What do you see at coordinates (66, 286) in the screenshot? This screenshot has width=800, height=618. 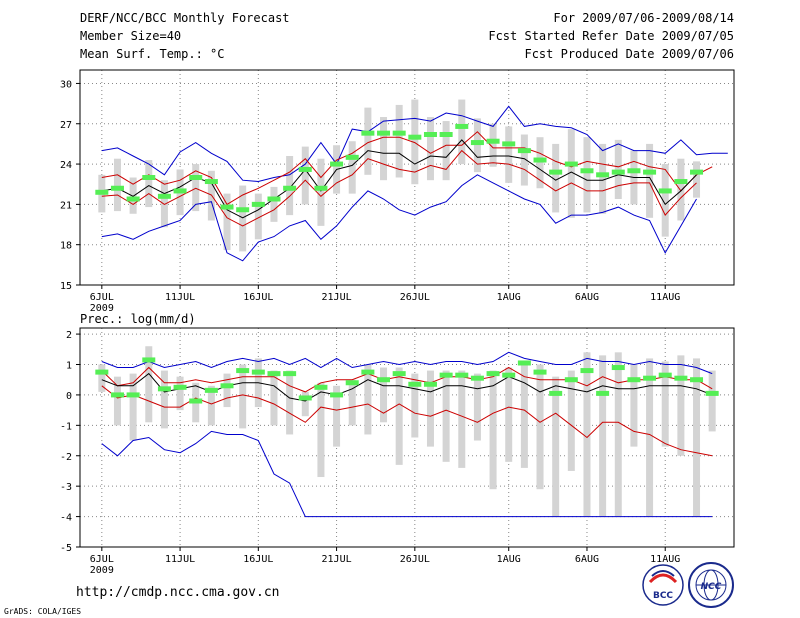 I see `temp-ytick-label: 15` at bounding box center [66, 286].